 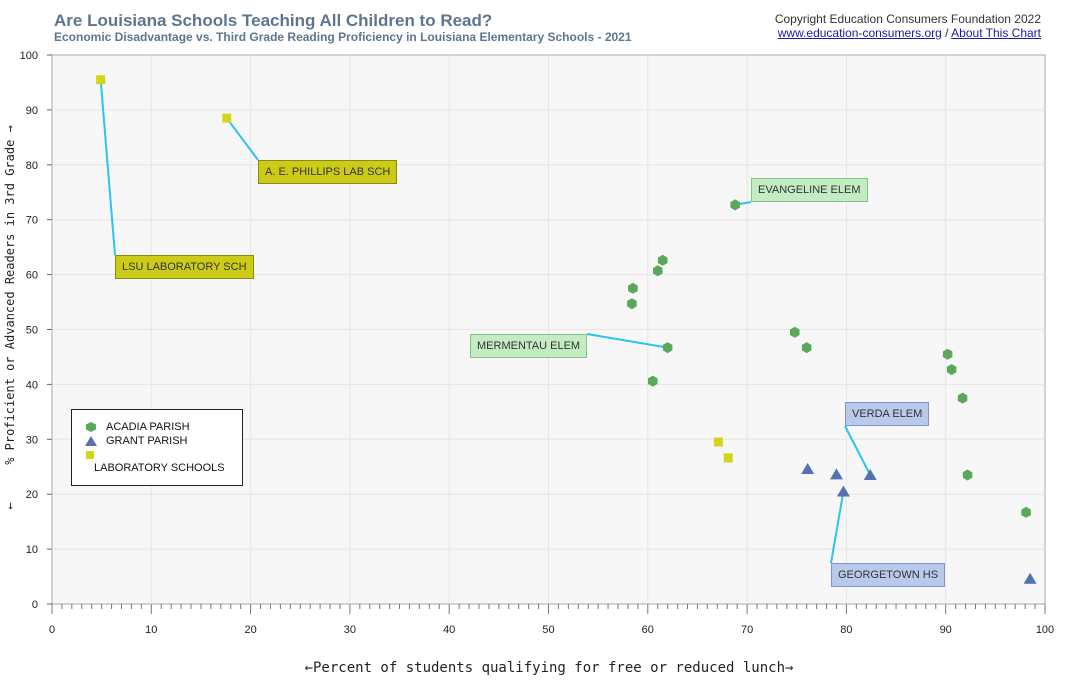 I want to click on y-tick-label: 90, so click(x=32, y=111).